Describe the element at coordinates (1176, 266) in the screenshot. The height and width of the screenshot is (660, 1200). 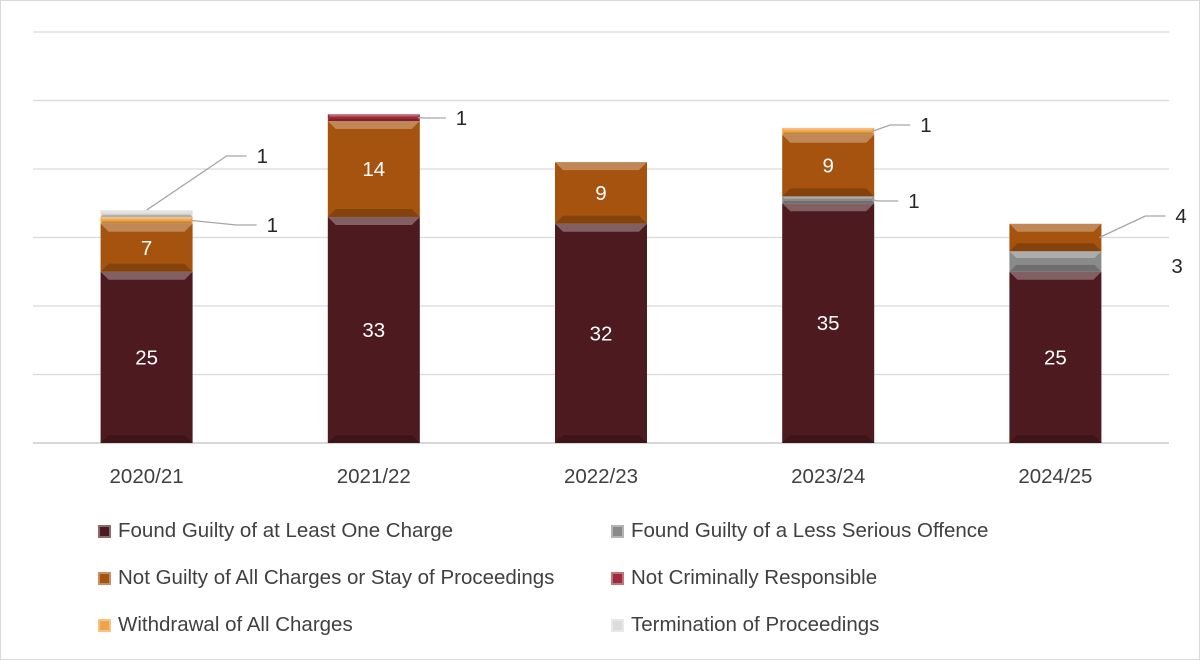
I see `data-label: 3` at that location.